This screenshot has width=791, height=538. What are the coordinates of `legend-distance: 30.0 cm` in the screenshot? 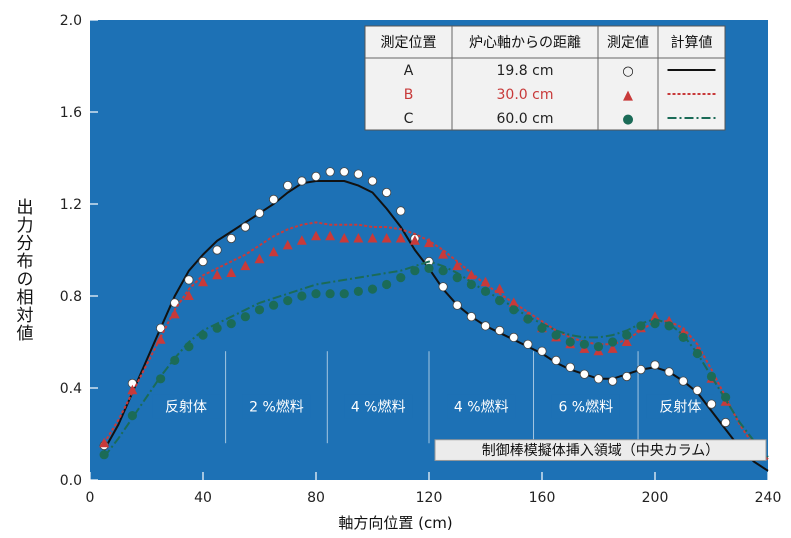 It's located at (525, 95).